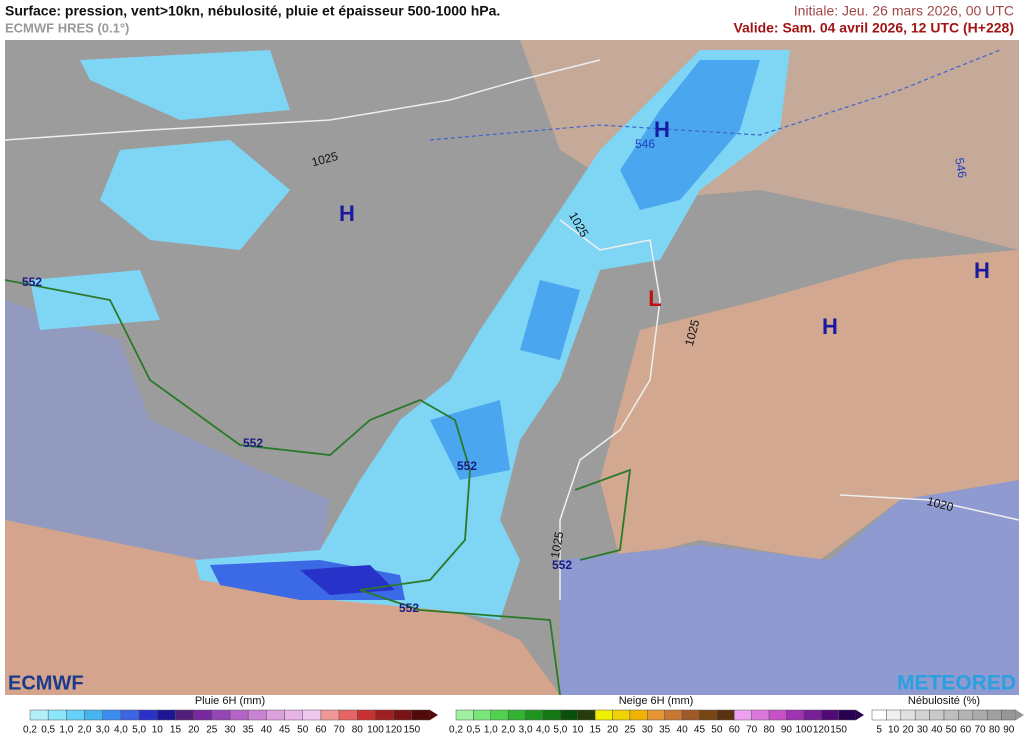 This screenshot has height=741, width=1024. Describe the element at coordinates (821, 730) in the screenshot. I see `legend-label: 120` at that location.